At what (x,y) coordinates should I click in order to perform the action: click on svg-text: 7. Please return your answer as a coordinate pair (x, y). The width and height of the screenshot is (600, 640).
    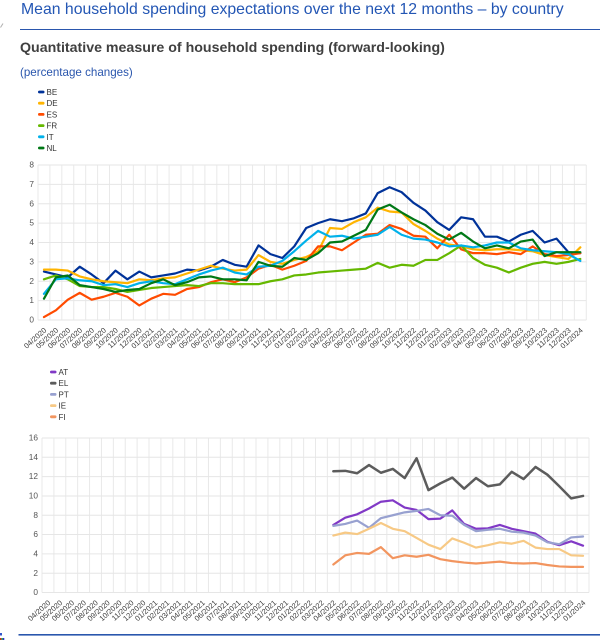
    Looking at the image, I should click on (31, 184).